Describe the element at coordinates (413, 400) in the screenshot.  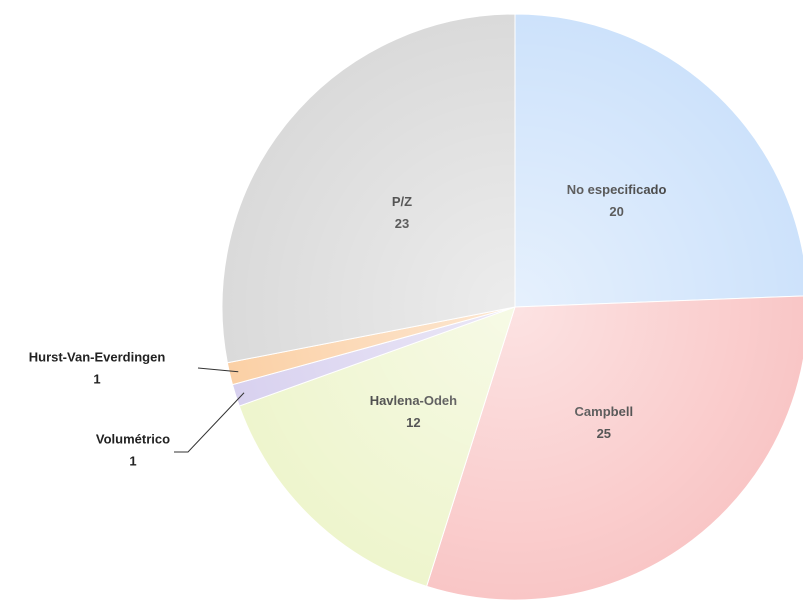
I see `slice-label: Havlena-Odeh` at that location.